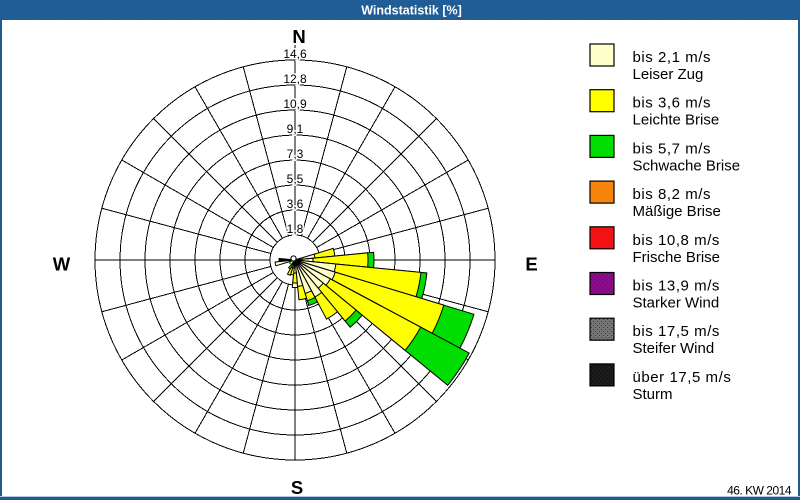 Image resolution: width=800 pixels, height=500 pixels. What do you see at coordinates (297, 487) in the screenshot?
I see `svg-text: S` at bounding box center [297, 487].